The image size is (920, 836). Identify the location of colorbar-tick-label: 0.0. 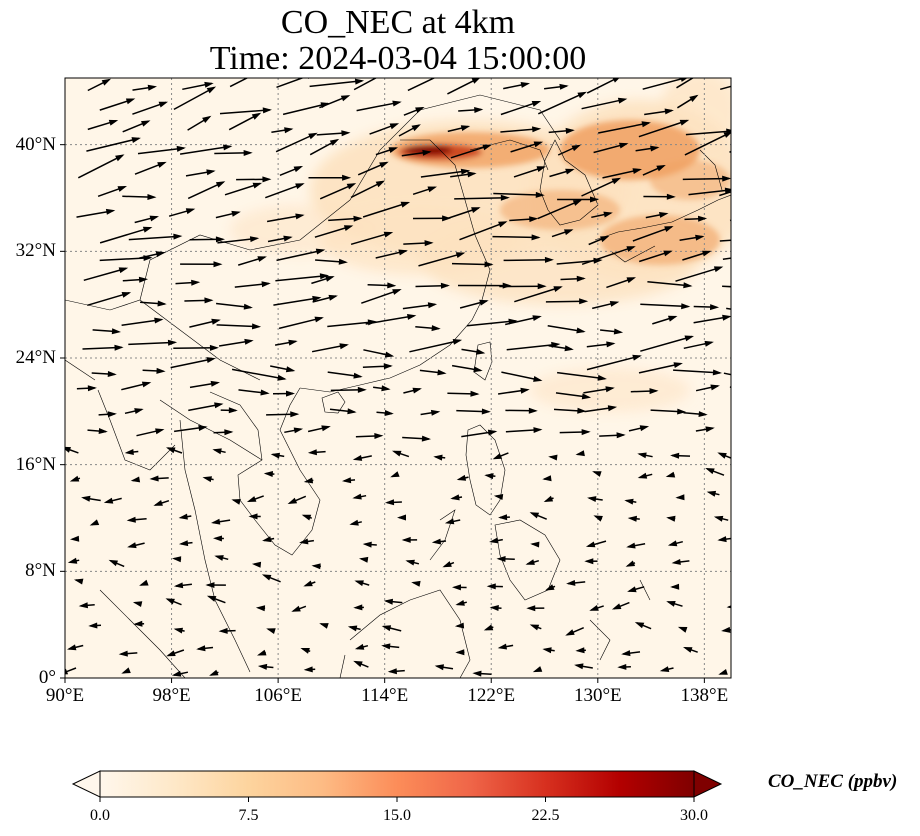
(100, 815).